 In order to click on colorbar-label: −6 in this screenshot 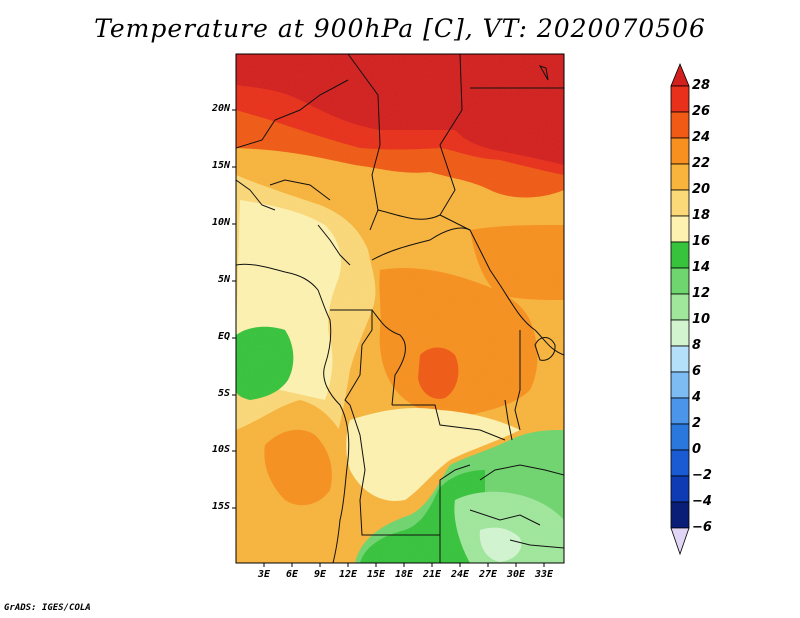, I will do `click(702, 527)`.